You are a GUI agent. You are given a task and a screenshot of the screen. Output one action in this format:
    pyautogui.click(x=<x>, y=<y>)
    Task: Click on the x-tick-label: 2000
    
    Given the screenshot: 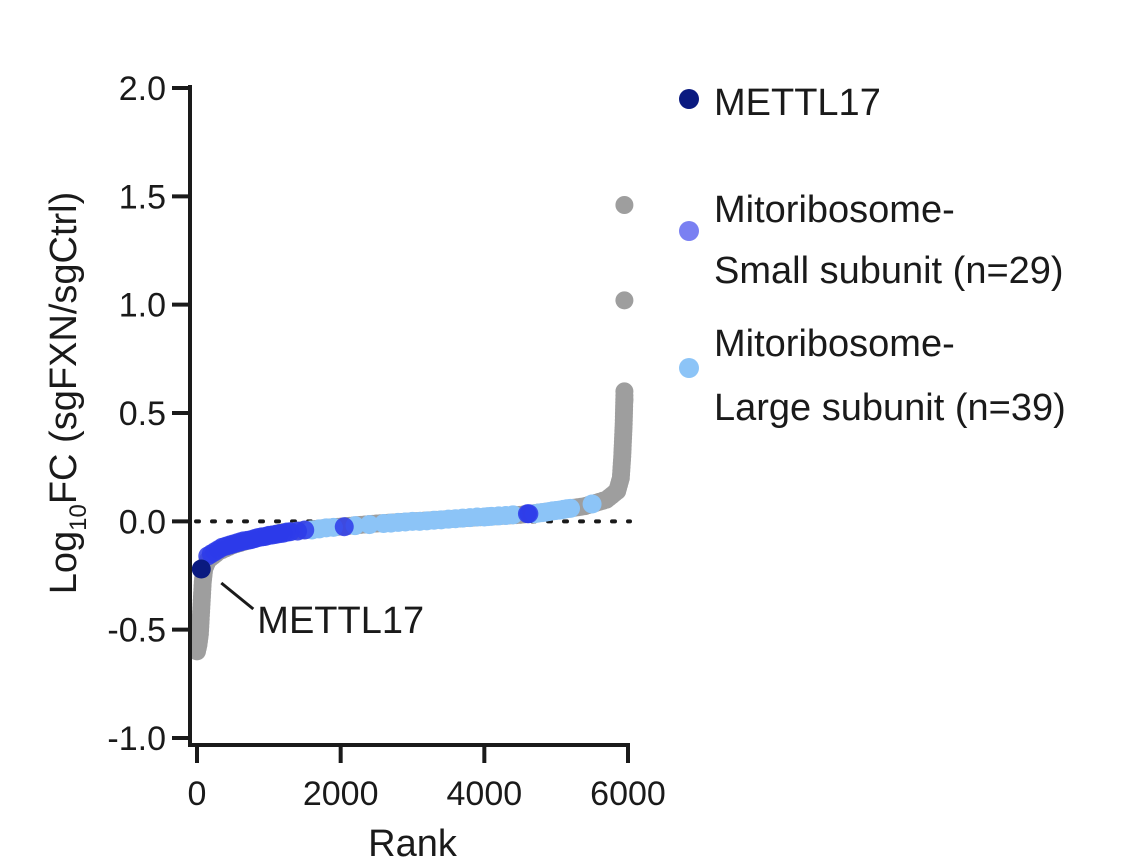 What is the action you would take?
    pyautogui.click(x=341, y=794)
    